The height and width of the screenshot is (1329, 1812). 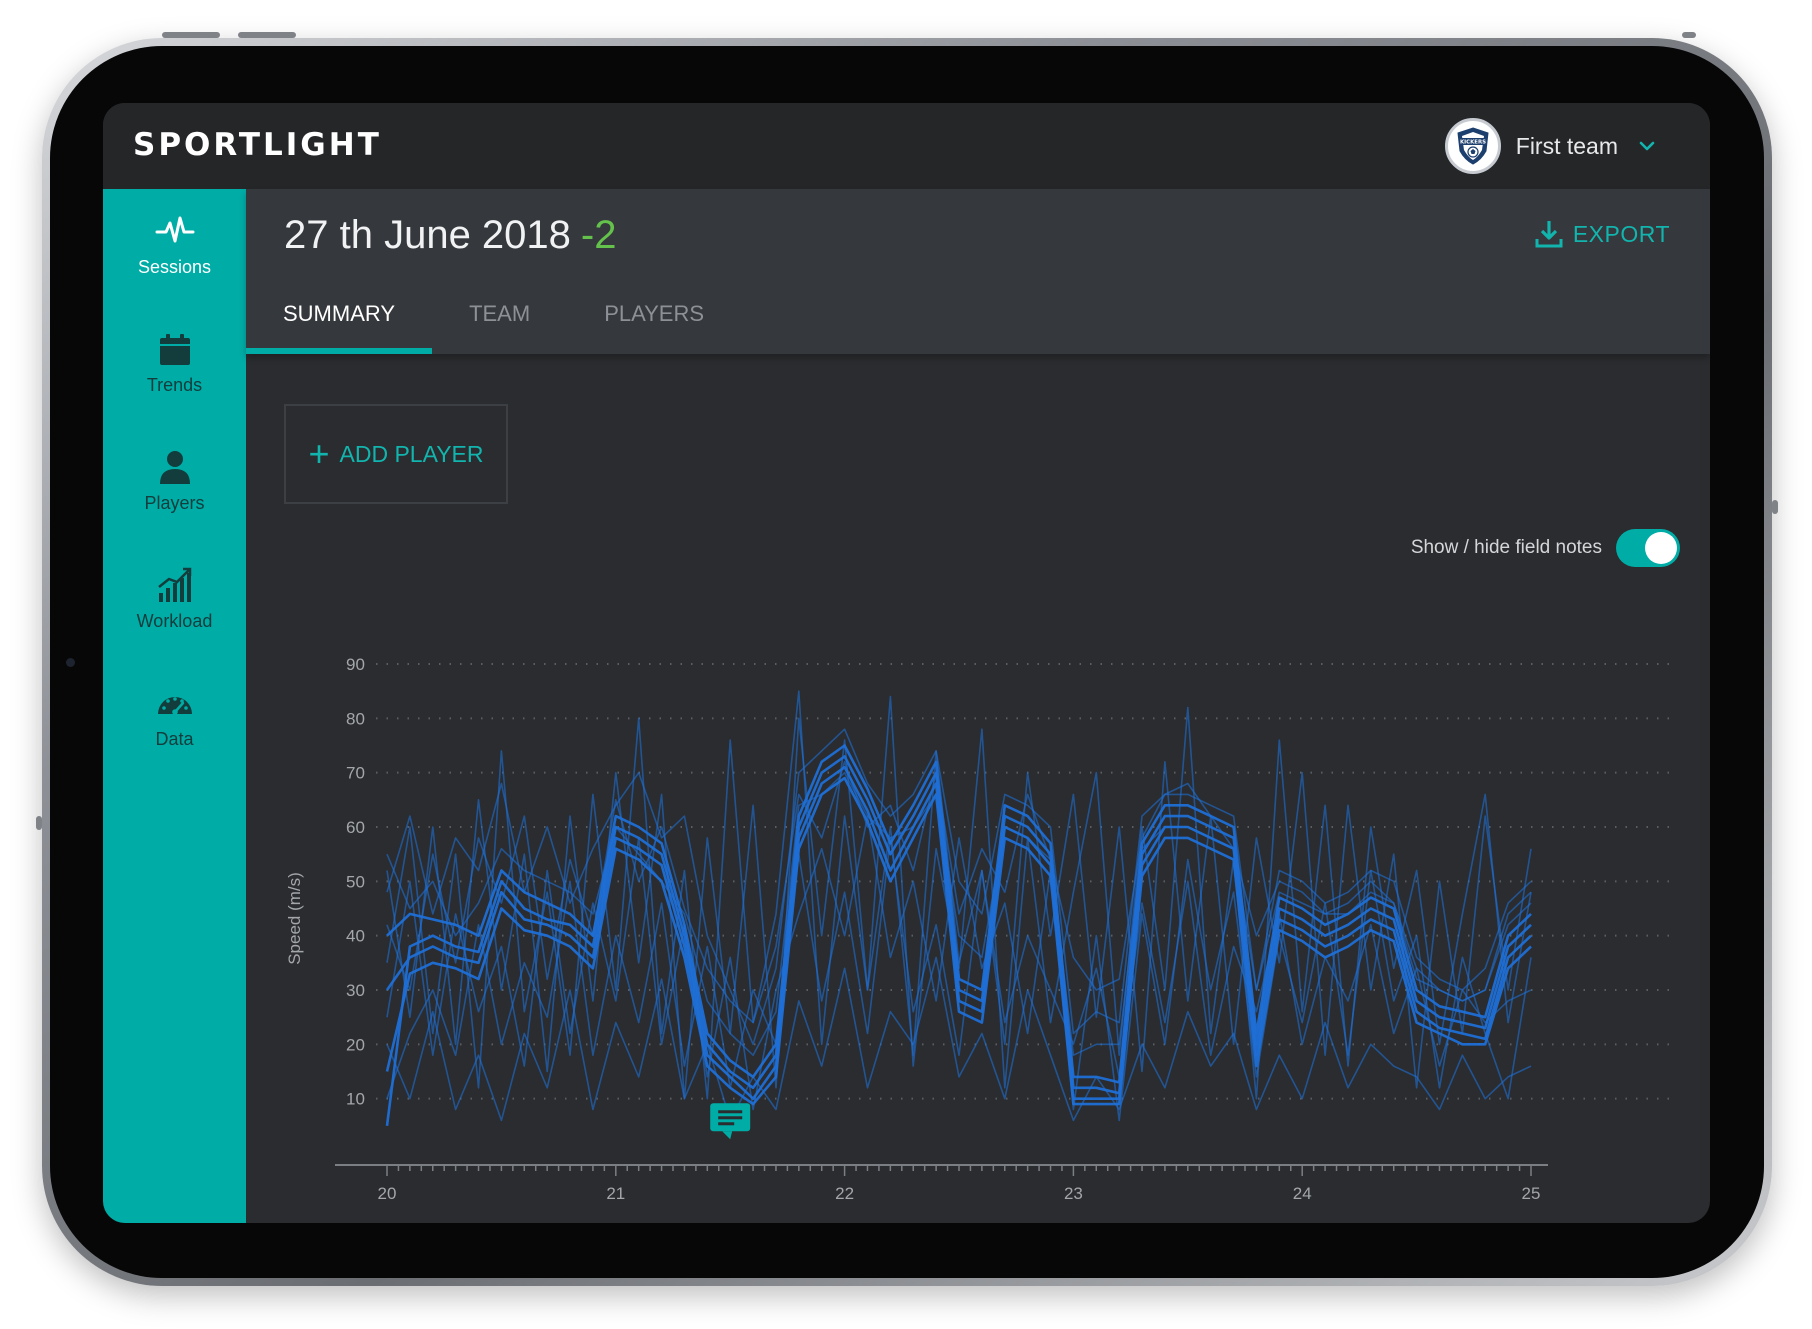 What do you see at coordinates (174, 349) in the screenshot?
I see `calendar-icon` at bounding box center [174, 349].